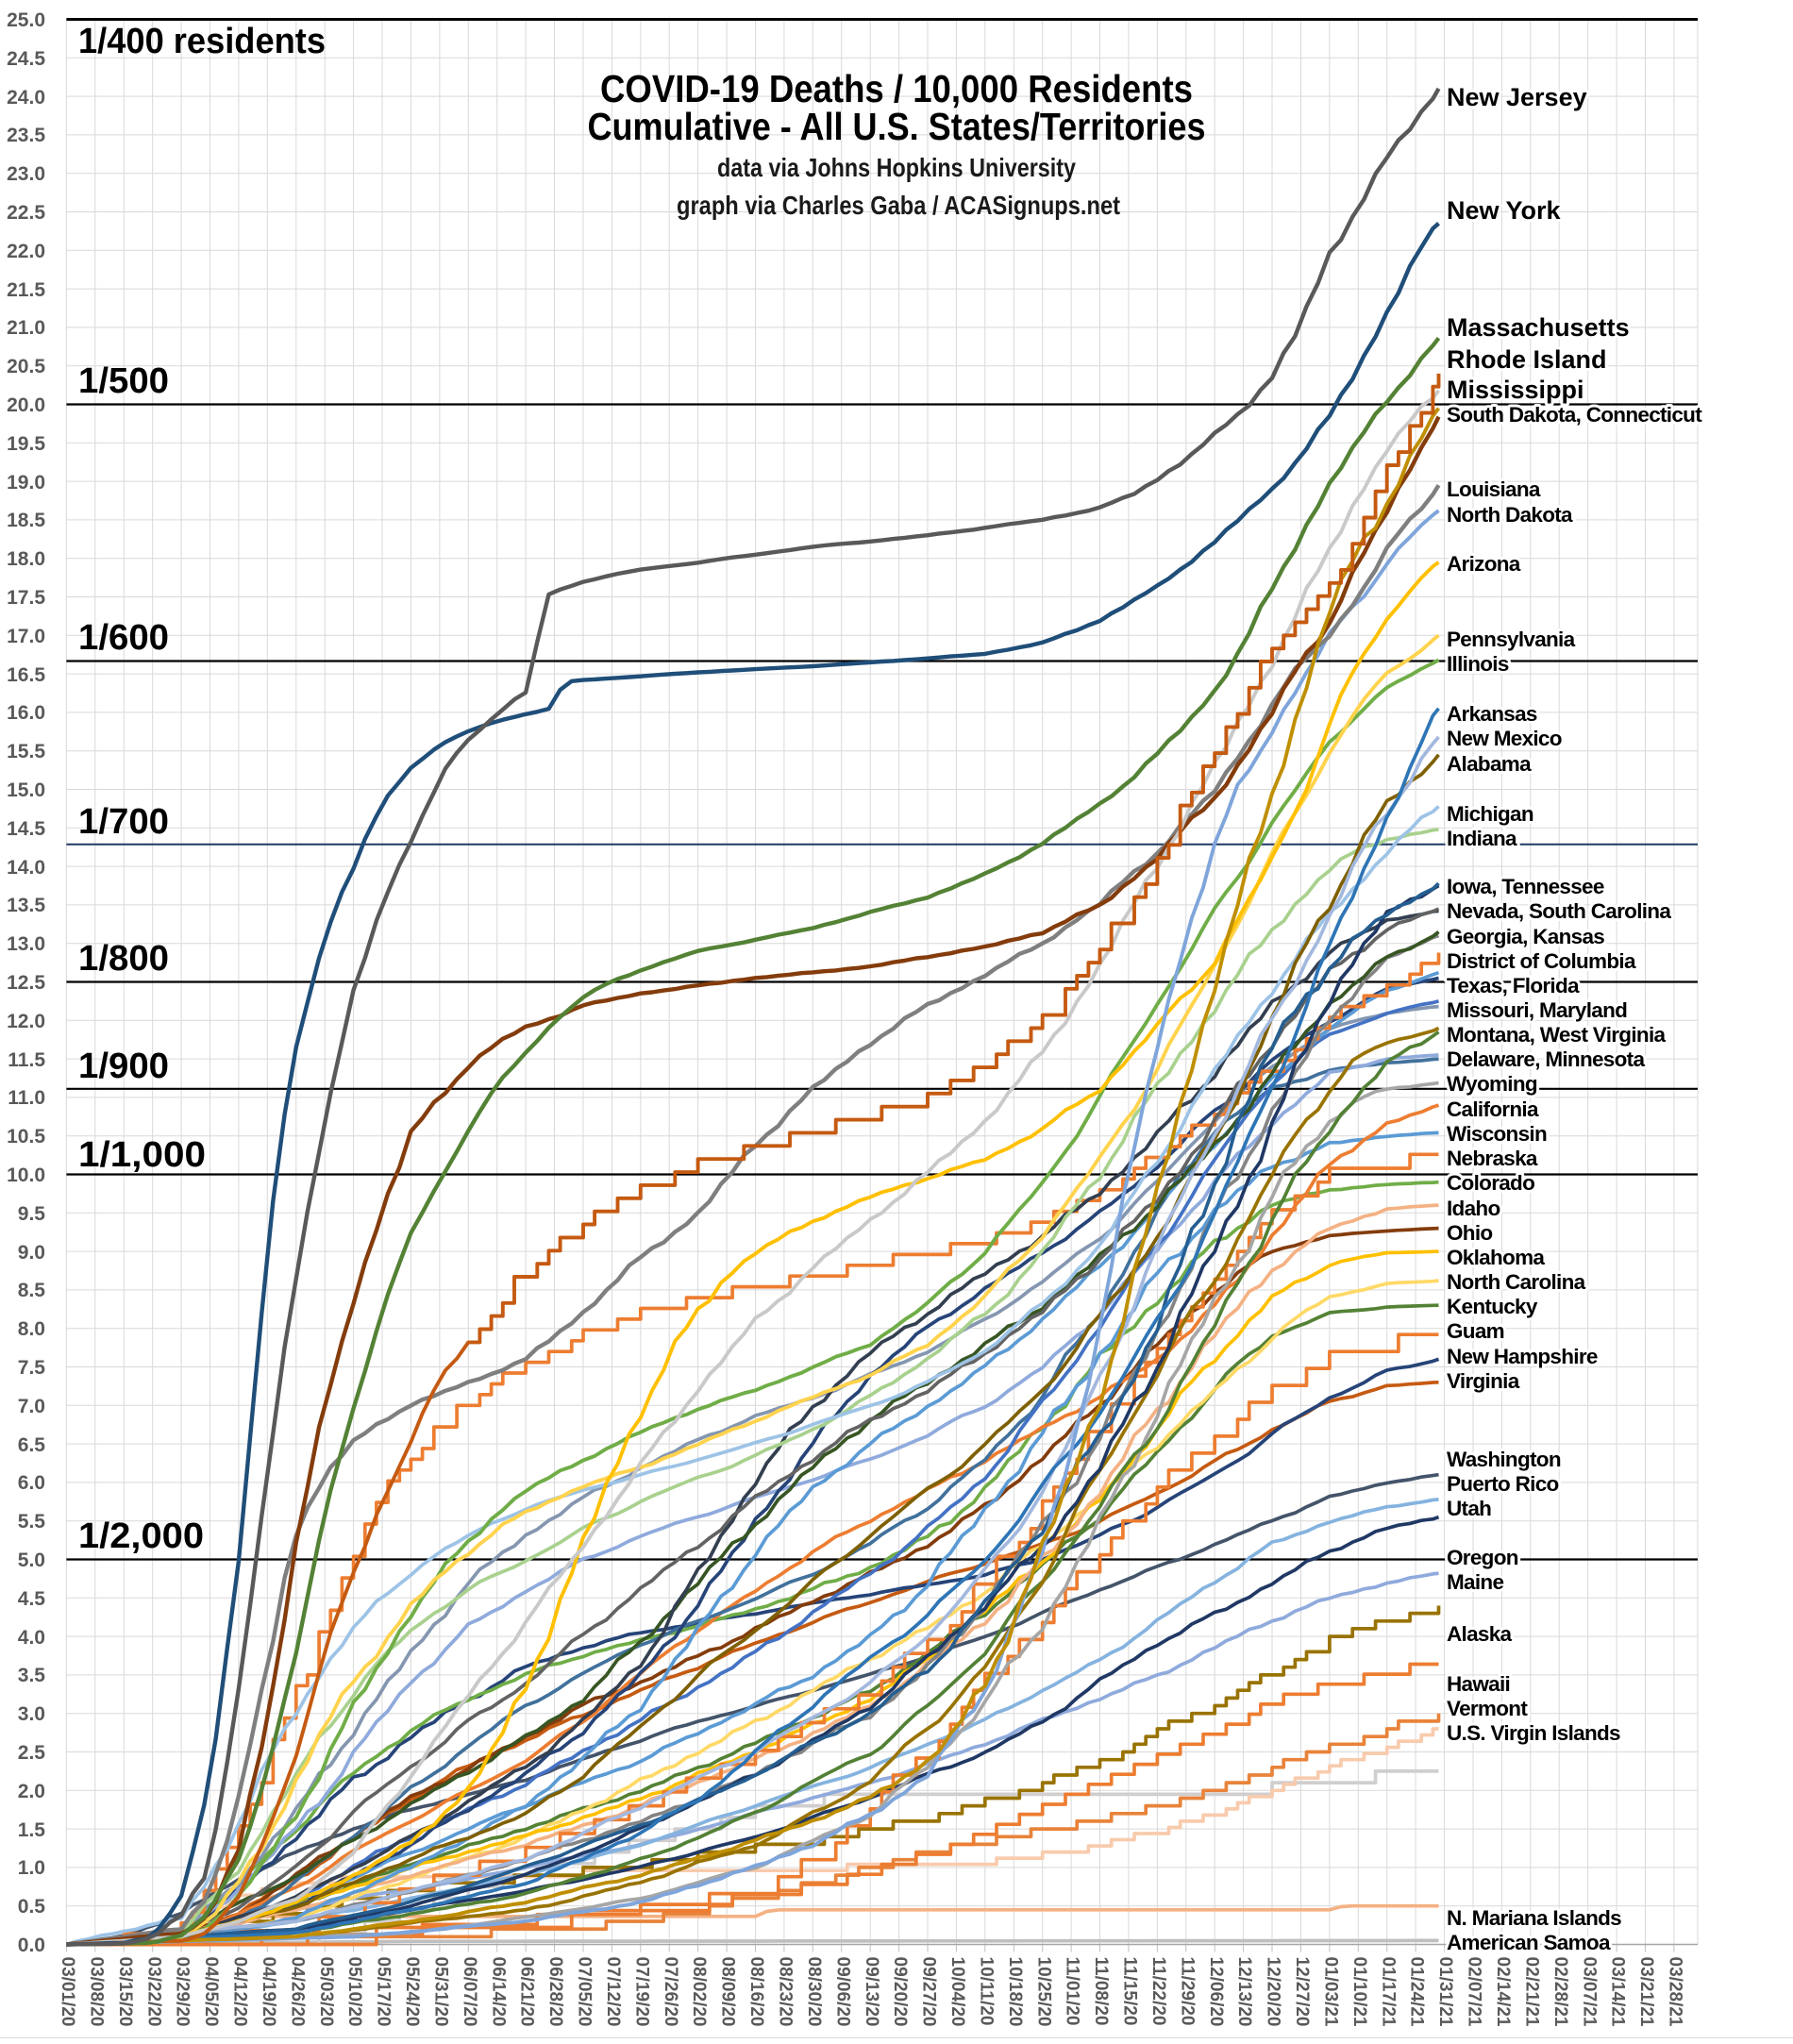 The image size is (1793, 2044). I want to click on svg-text: 16.5, so click(26, 675).